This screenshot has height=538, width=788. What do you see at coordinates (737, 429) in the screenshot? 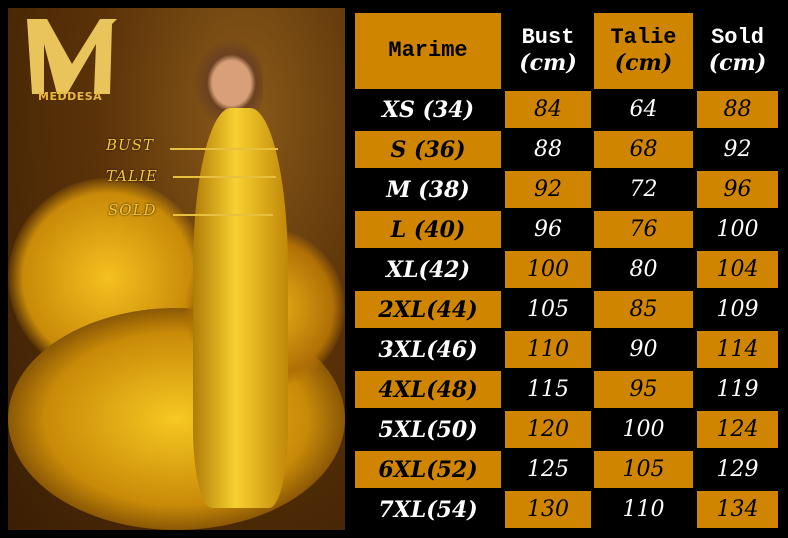
I see `sold-cell: 124` at bounding box center [737, 429].